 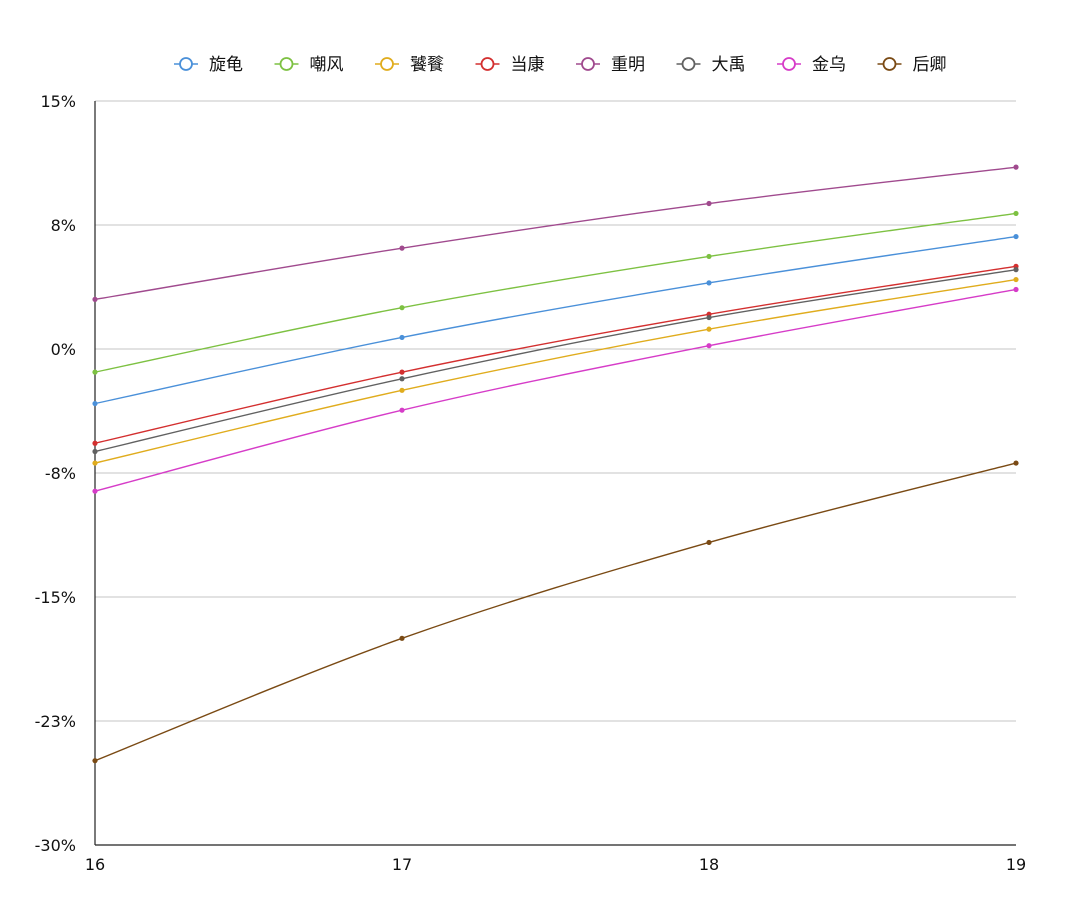 I want to click on legend-label: 饕餮, so click(x=427, y=65).